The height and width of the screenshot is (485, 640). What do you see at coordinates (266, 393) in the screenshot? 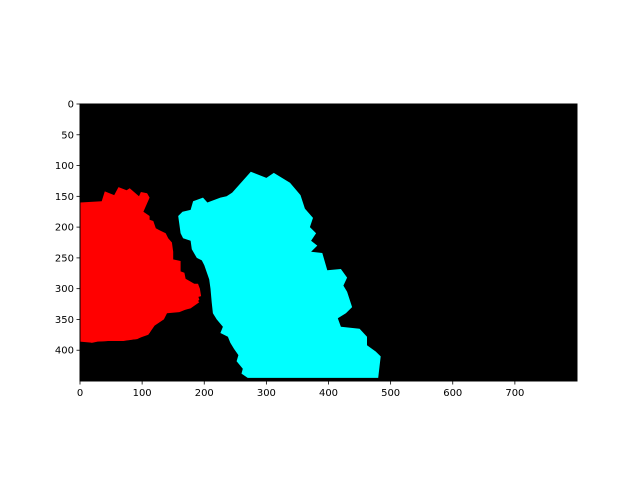
I see `x-tick-label: 300` at bounding box center [266, 393].